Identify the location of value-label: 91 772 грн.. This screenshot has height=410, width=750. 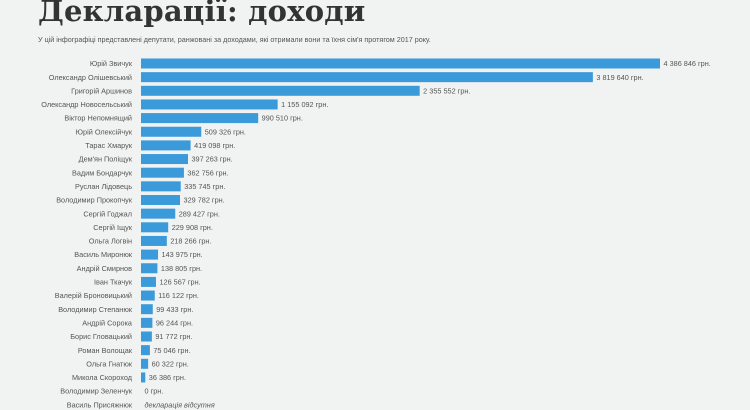
(173, 336).